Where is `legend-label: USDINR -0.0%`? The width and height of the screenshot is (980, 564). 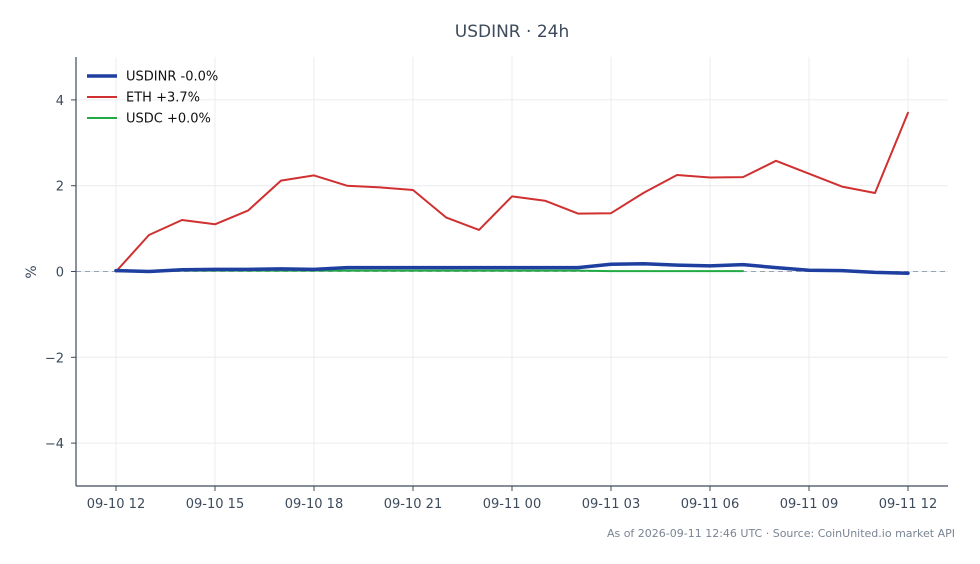 legend-label: USDINR -0.0% is located at coordinates (172, 77).